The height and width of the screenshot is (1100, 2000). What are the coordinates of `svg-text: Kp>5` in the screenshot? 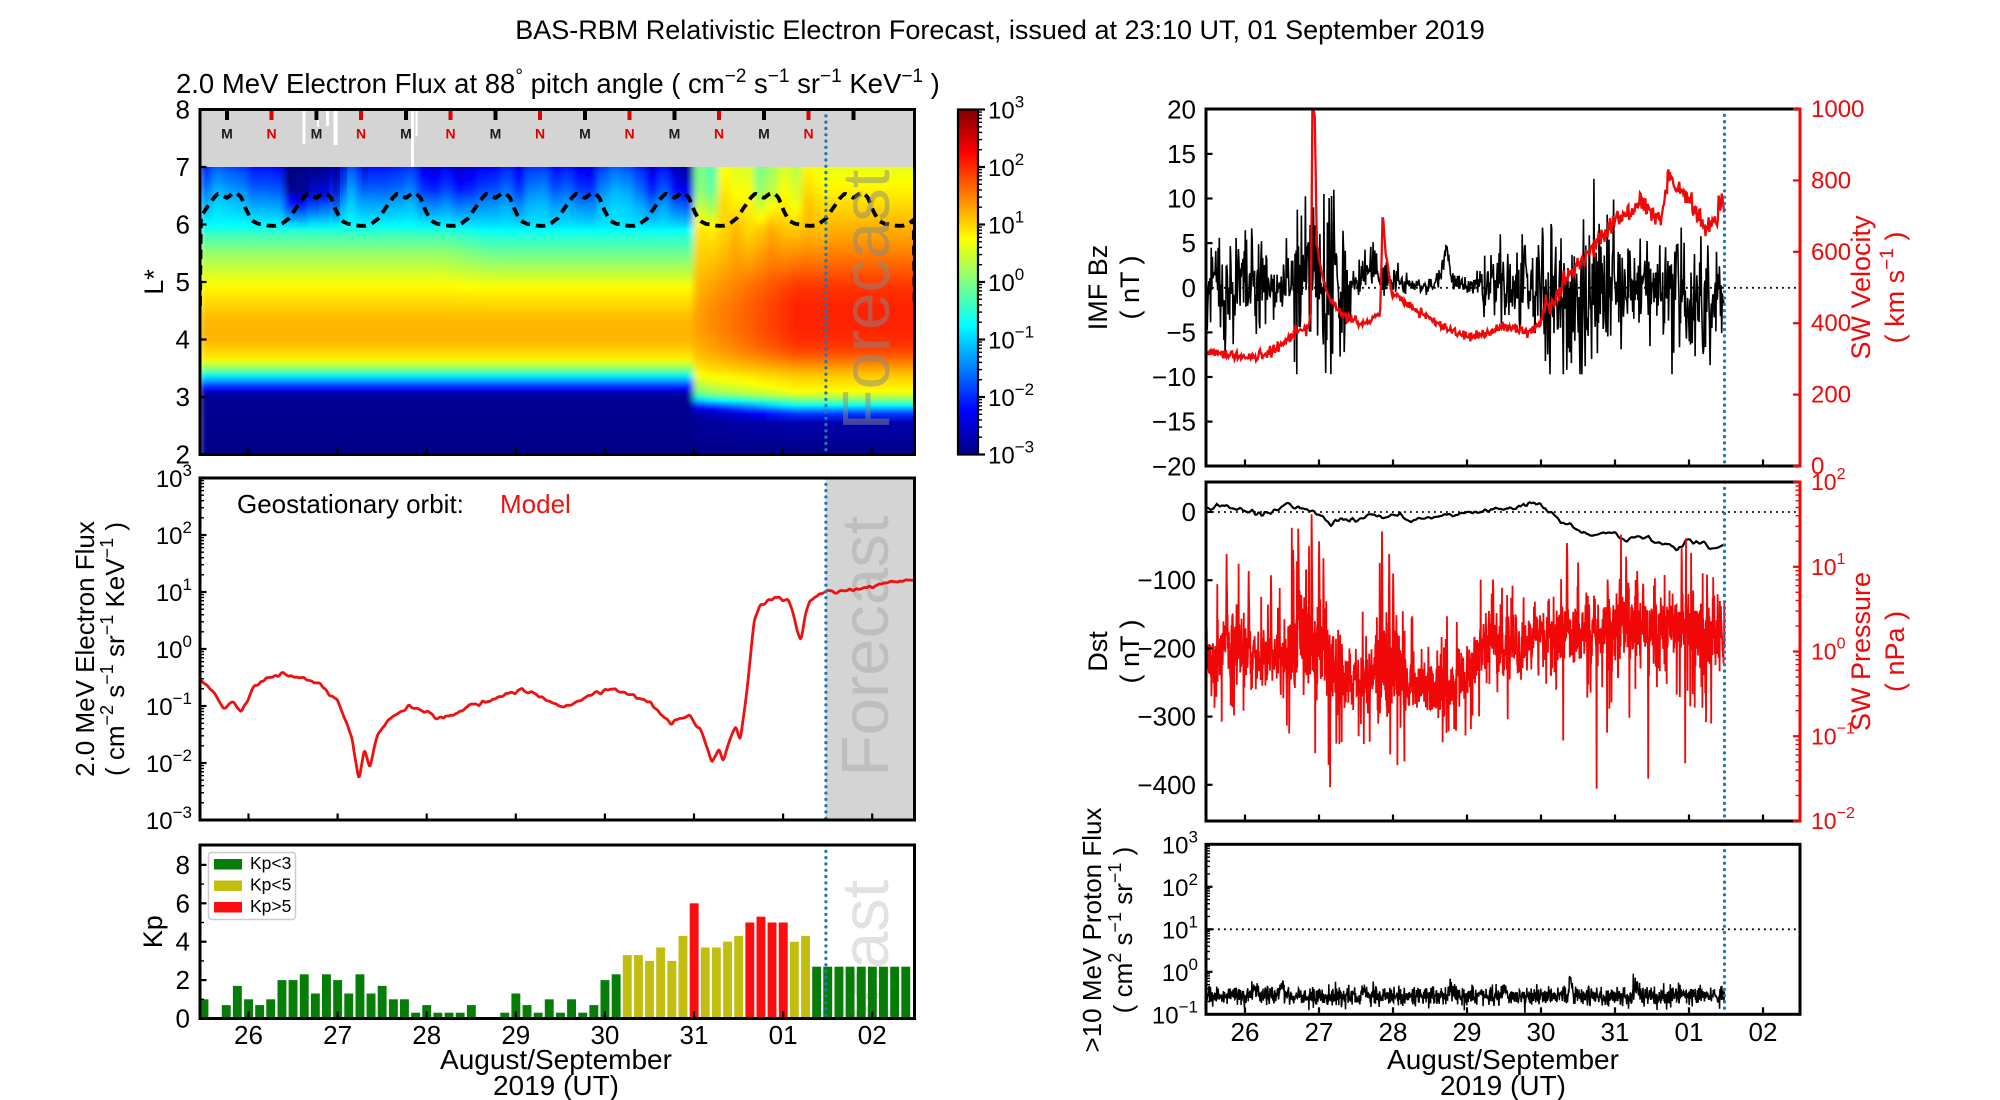 It's located at (270, 906).